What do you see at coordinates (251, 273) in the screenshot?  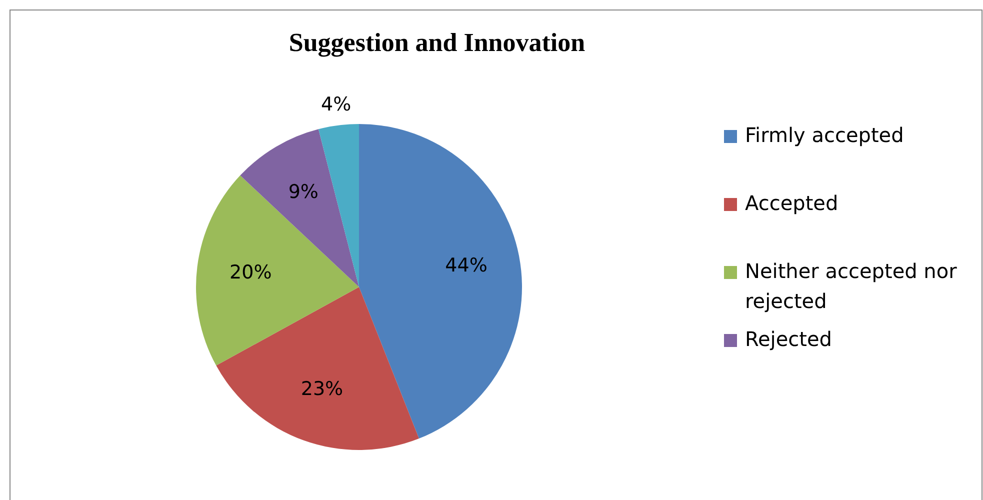 I see `data-label: 20%` at bounding box center [251, 273].